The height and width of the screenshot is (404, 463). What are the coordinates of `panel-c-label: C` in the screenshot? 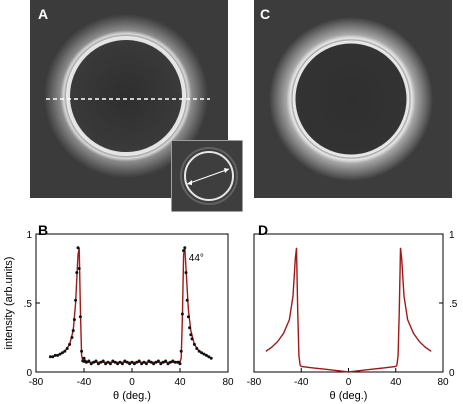 It's located at (265, 14).